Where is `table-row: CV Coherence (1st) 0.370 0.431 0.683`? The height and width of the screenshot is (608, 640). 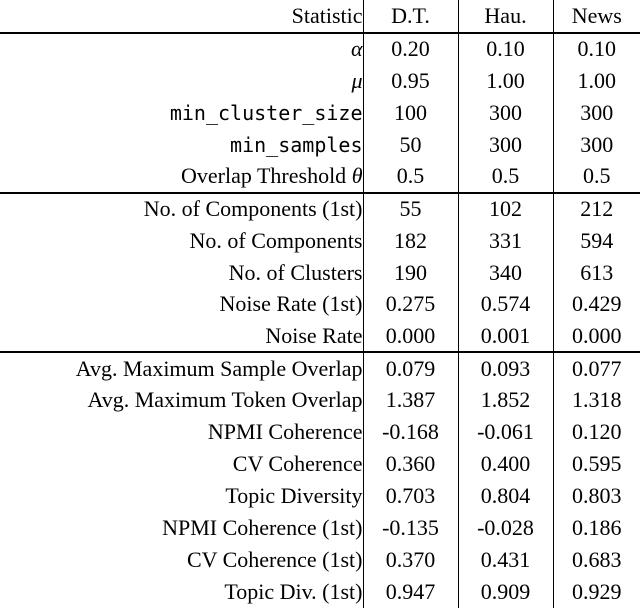
table-row: CV Coherence (1st) 0.370 0.431 0.683 is located at coordinates (320, 560).